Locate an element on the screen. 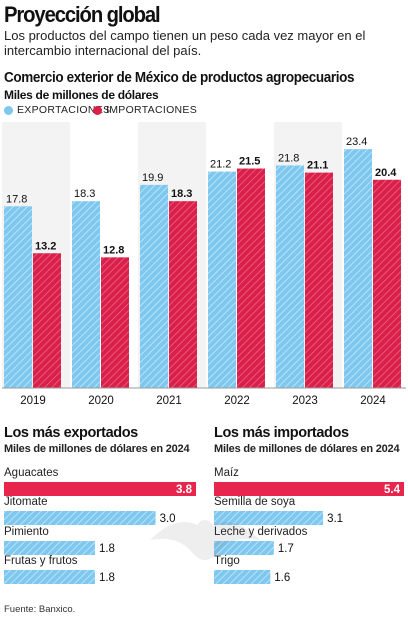 This screenshot has width=408, height=620. value-label-exports: 19.9 is located at coordinates (152, 178).